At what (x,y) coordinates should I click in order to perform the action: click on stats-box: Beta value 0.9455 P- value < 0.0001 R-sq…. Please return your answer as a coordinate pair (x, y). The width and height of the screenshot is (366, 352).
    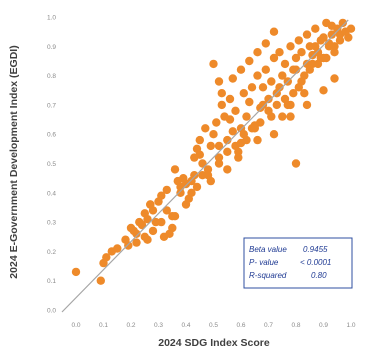
    Looking at the image, I should click on (298, 263).